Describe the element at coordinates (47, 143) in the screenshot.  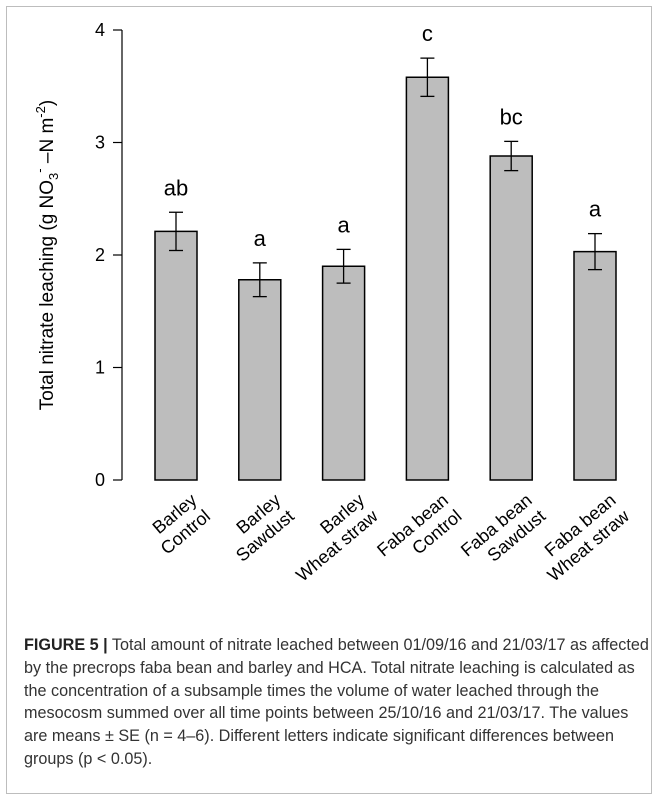
I see `y-title-middle: –N m` at that location.